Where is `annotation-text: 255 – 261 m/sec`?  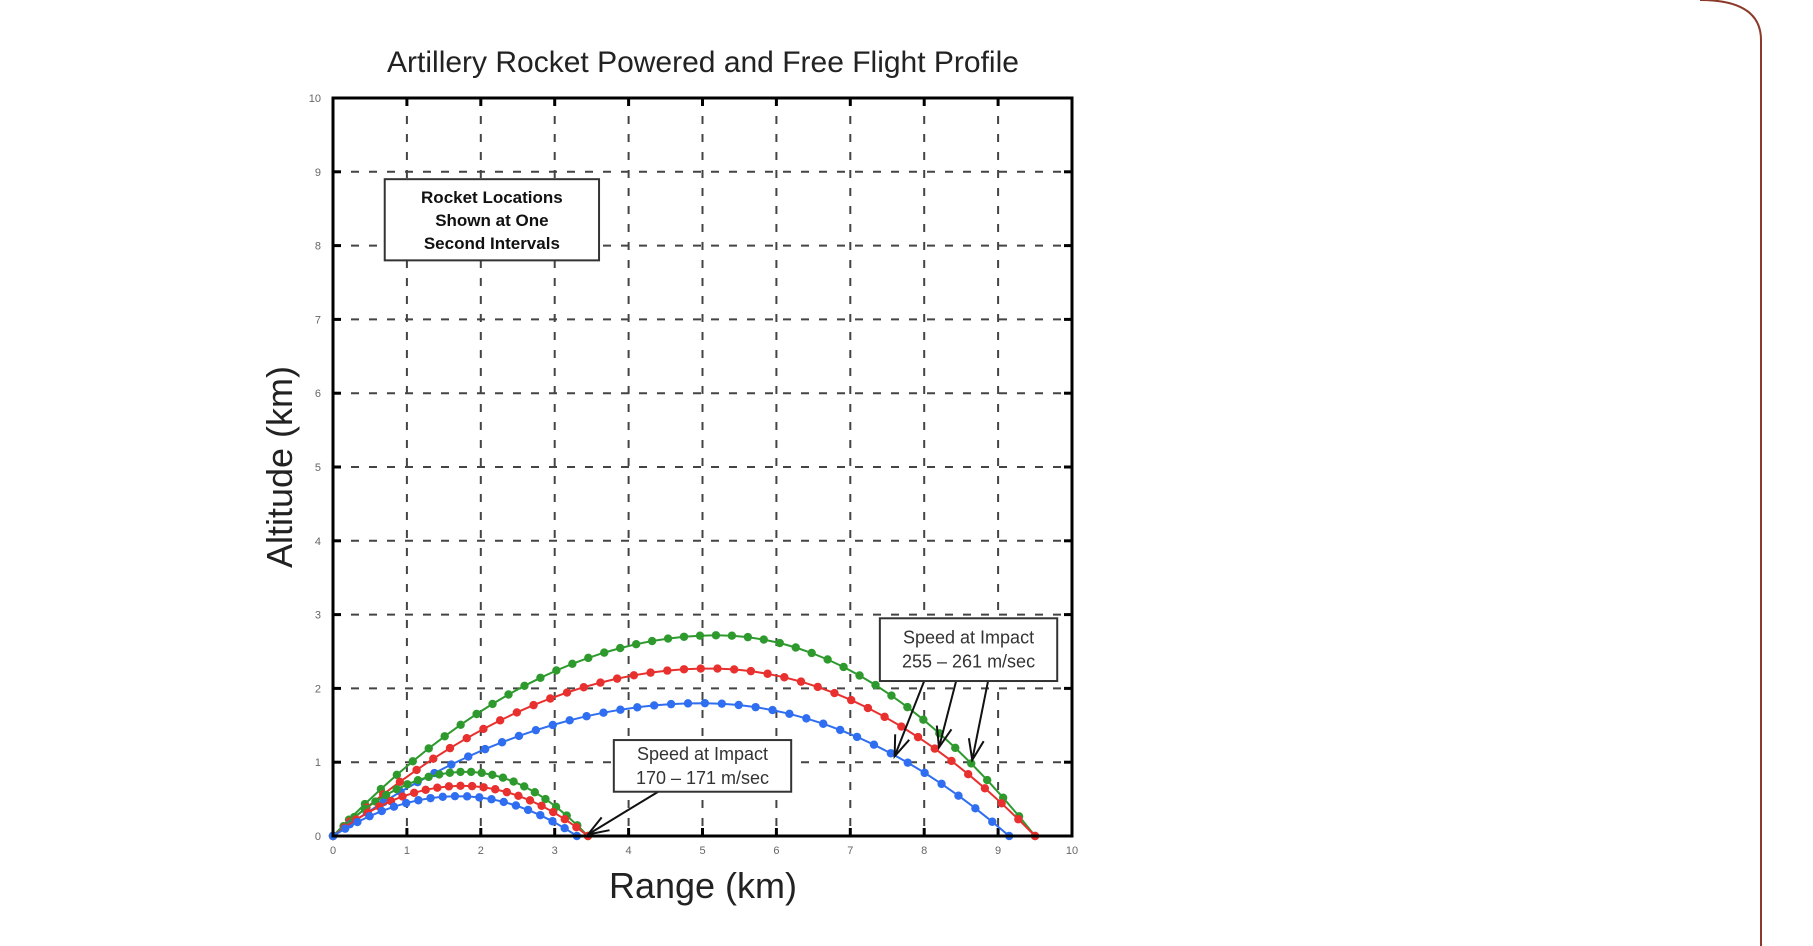
annotation-text: 255 – 261 m/sec is located at coordinates (968, 662).